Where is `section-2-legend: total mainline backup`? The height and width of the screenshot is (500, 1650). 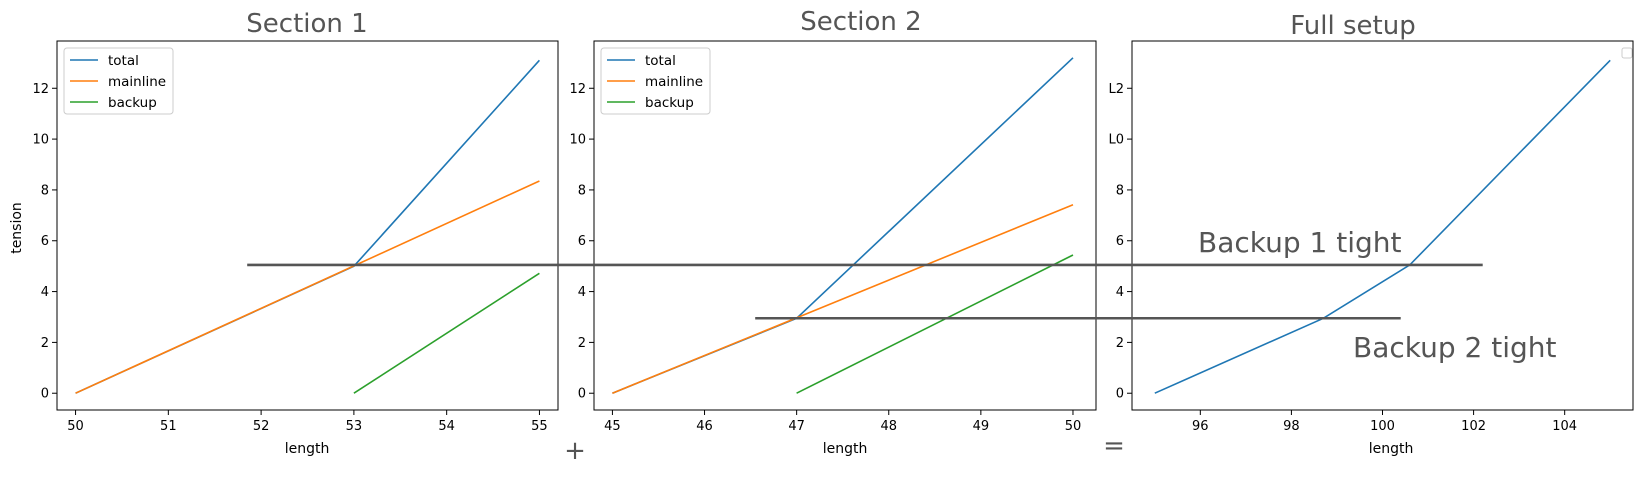
section-2-legend: total mainline backup is located at coordinates (655, 81).